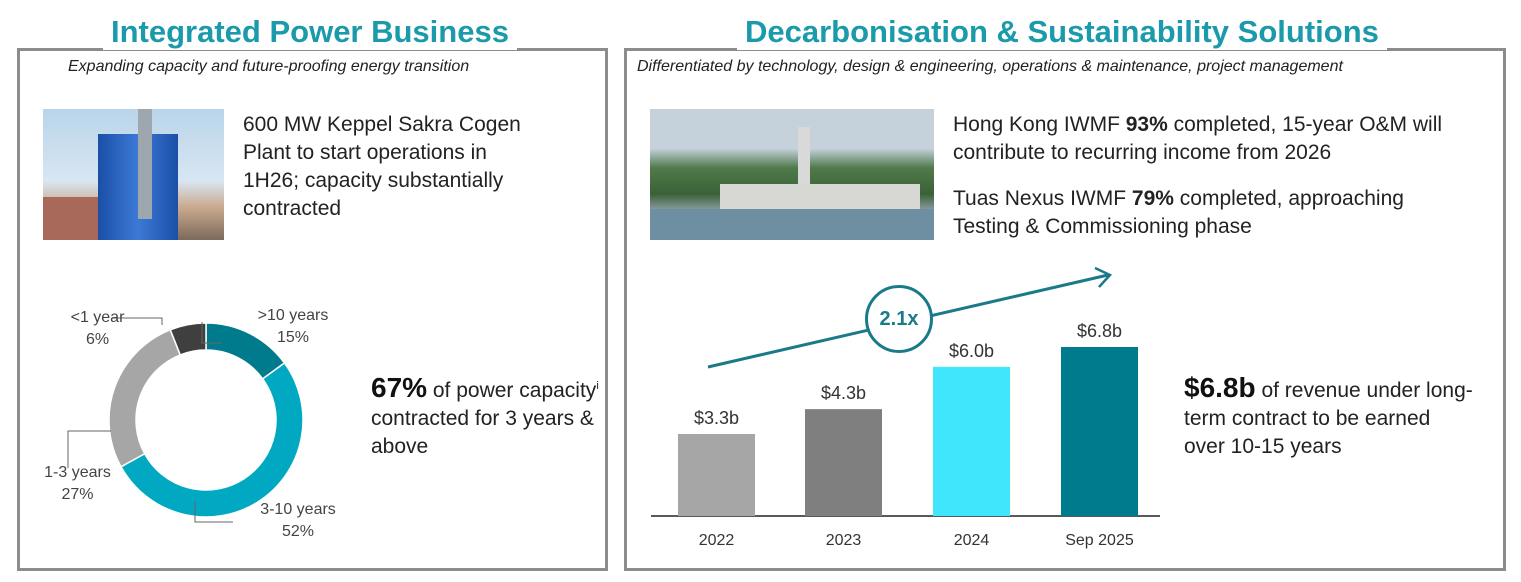  What do you see at coordinates (310, 32) in the screenshot?
I see `integrated-power-title: Integrated Power Business` at bounding box center [310, 32].